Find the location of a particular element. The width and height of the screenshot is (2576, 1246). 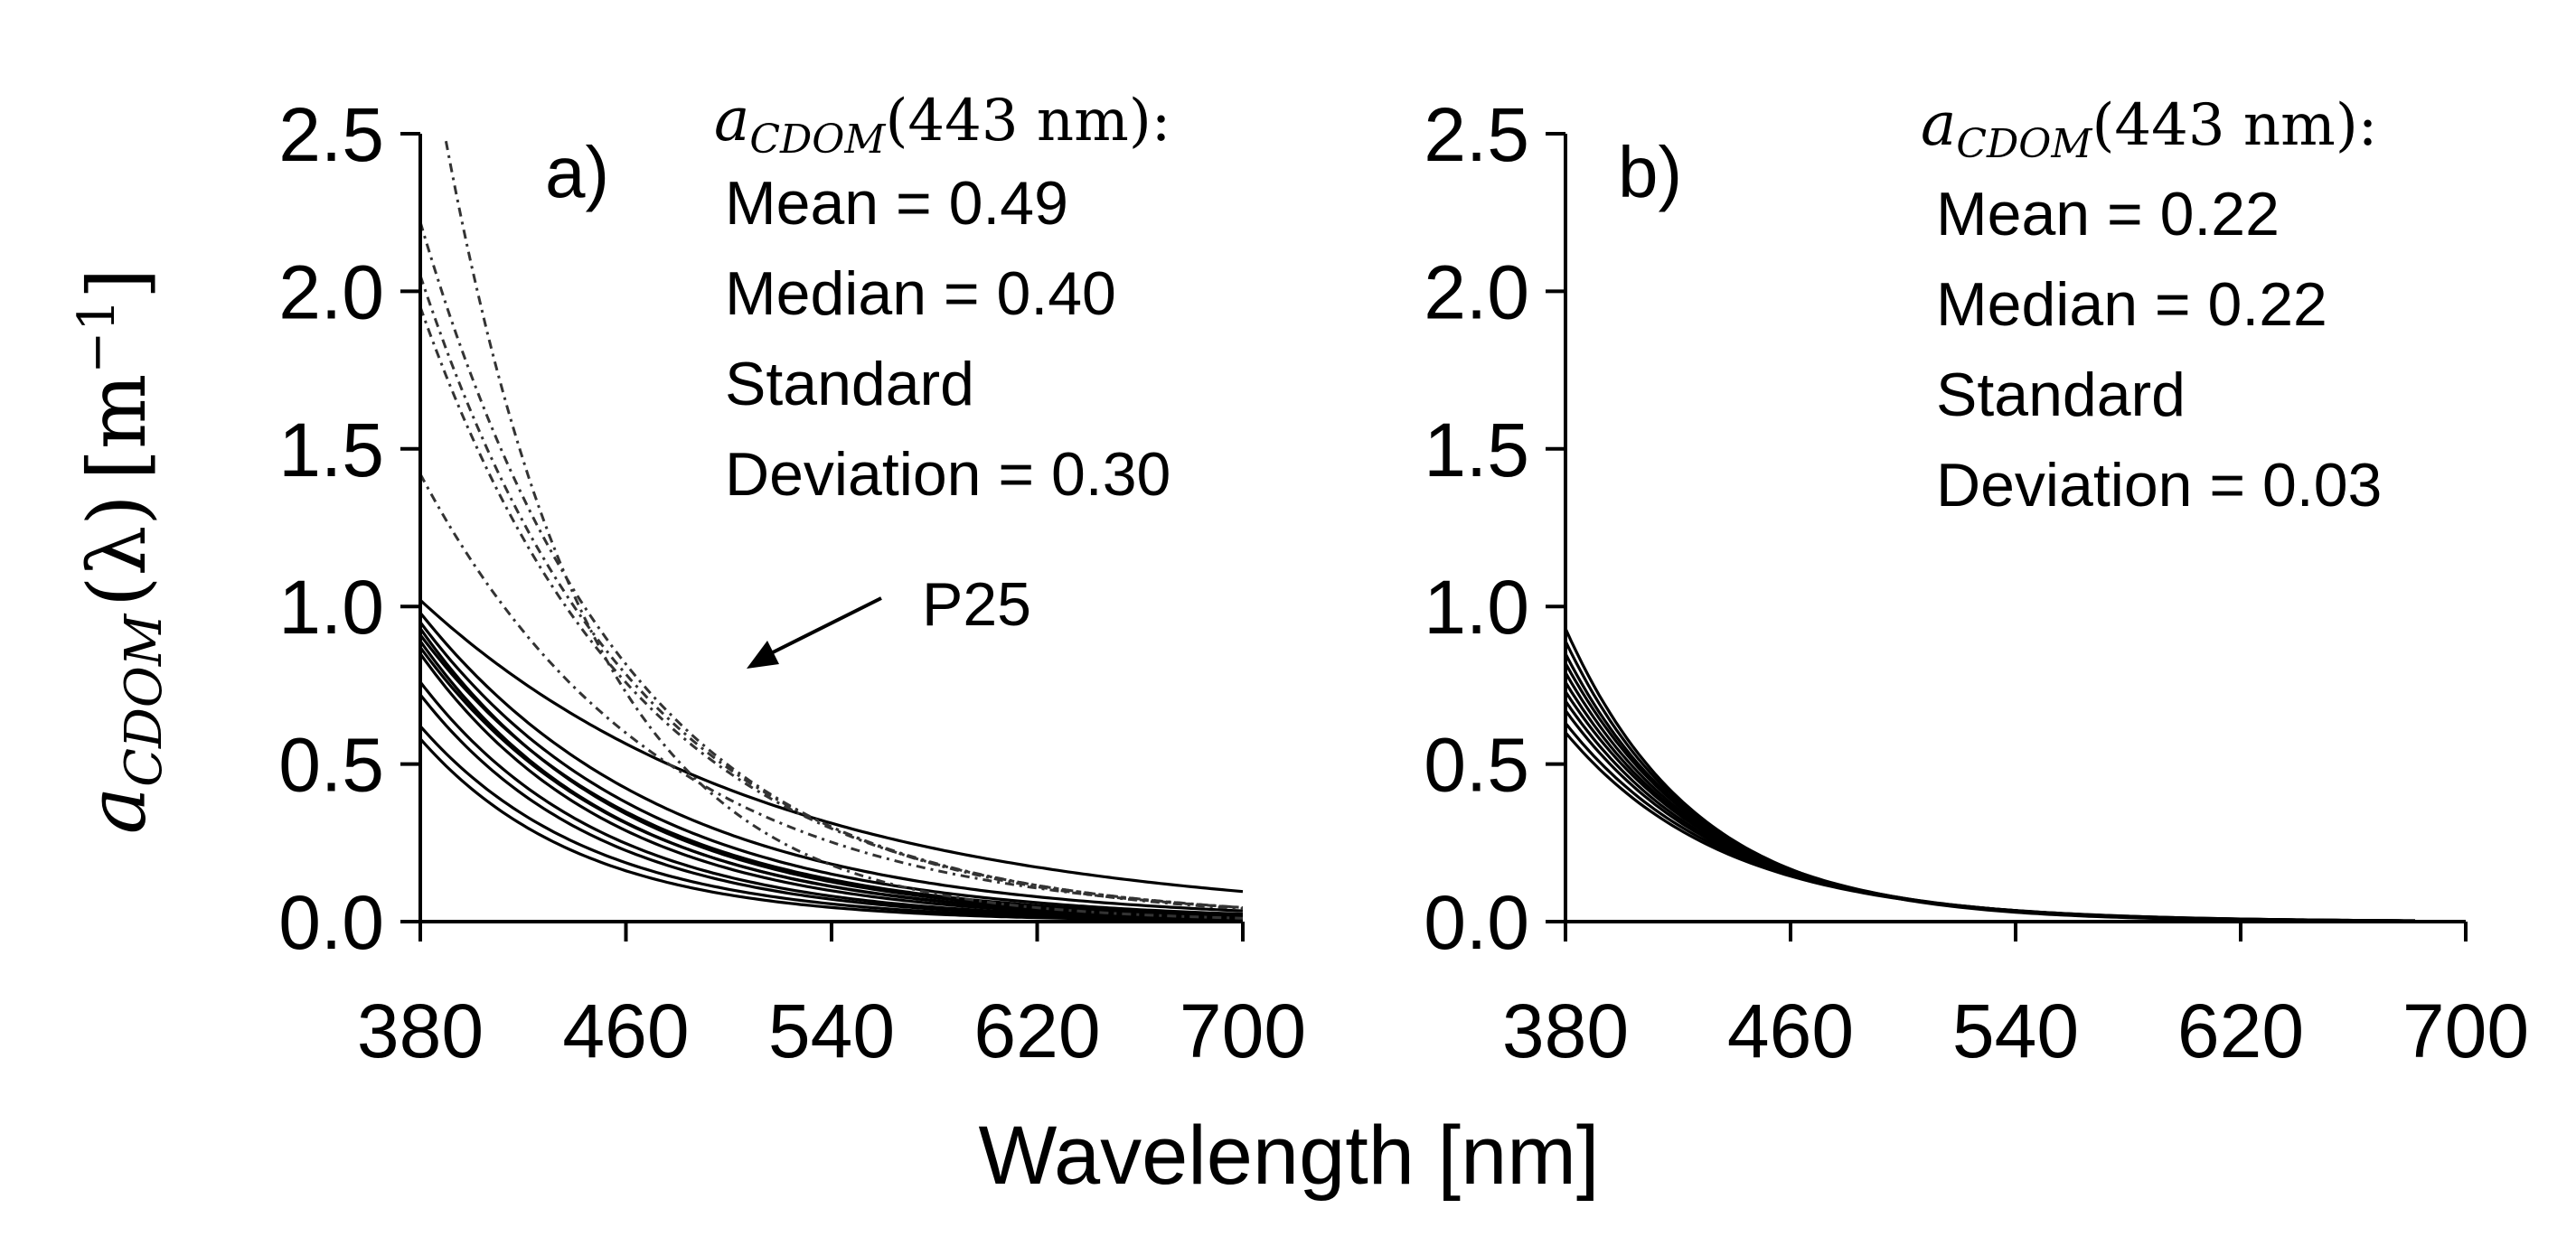

panel-a-stats-header-rest: (443 nm): is located at coordinates (1028, 121).